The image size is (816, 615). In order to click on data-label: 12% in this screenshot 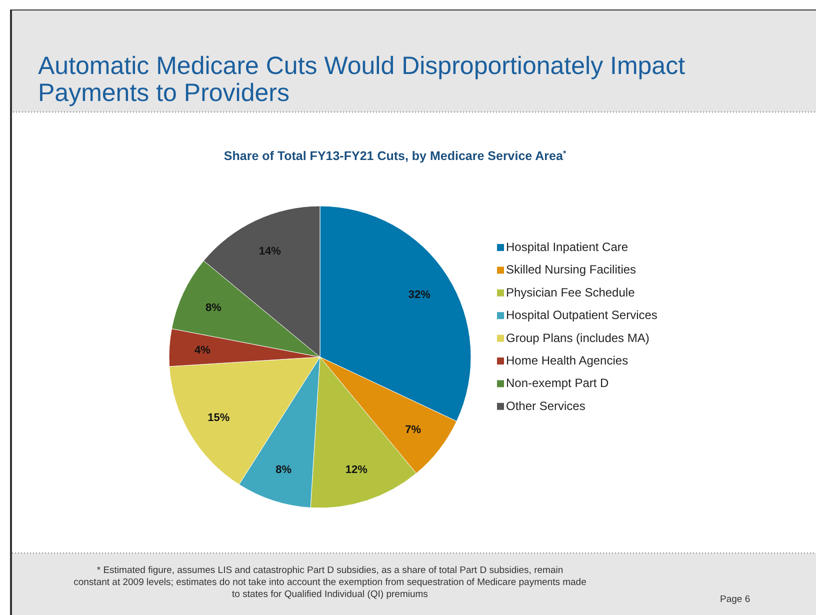, I will do `click(356, 470)`.